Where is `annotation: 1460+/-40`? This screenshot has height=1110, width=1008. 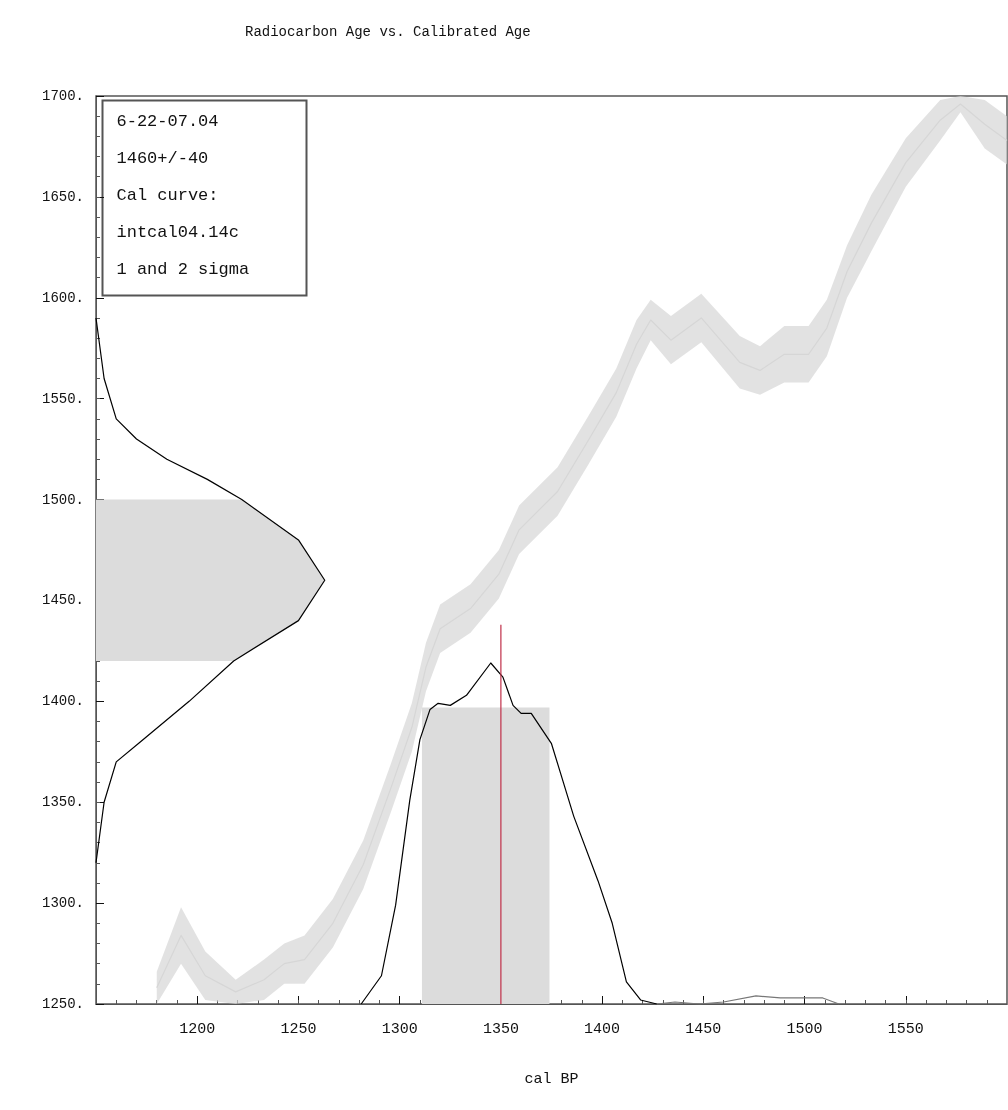 annotation: 1460+/-40 is located at coordinates (162, 158).